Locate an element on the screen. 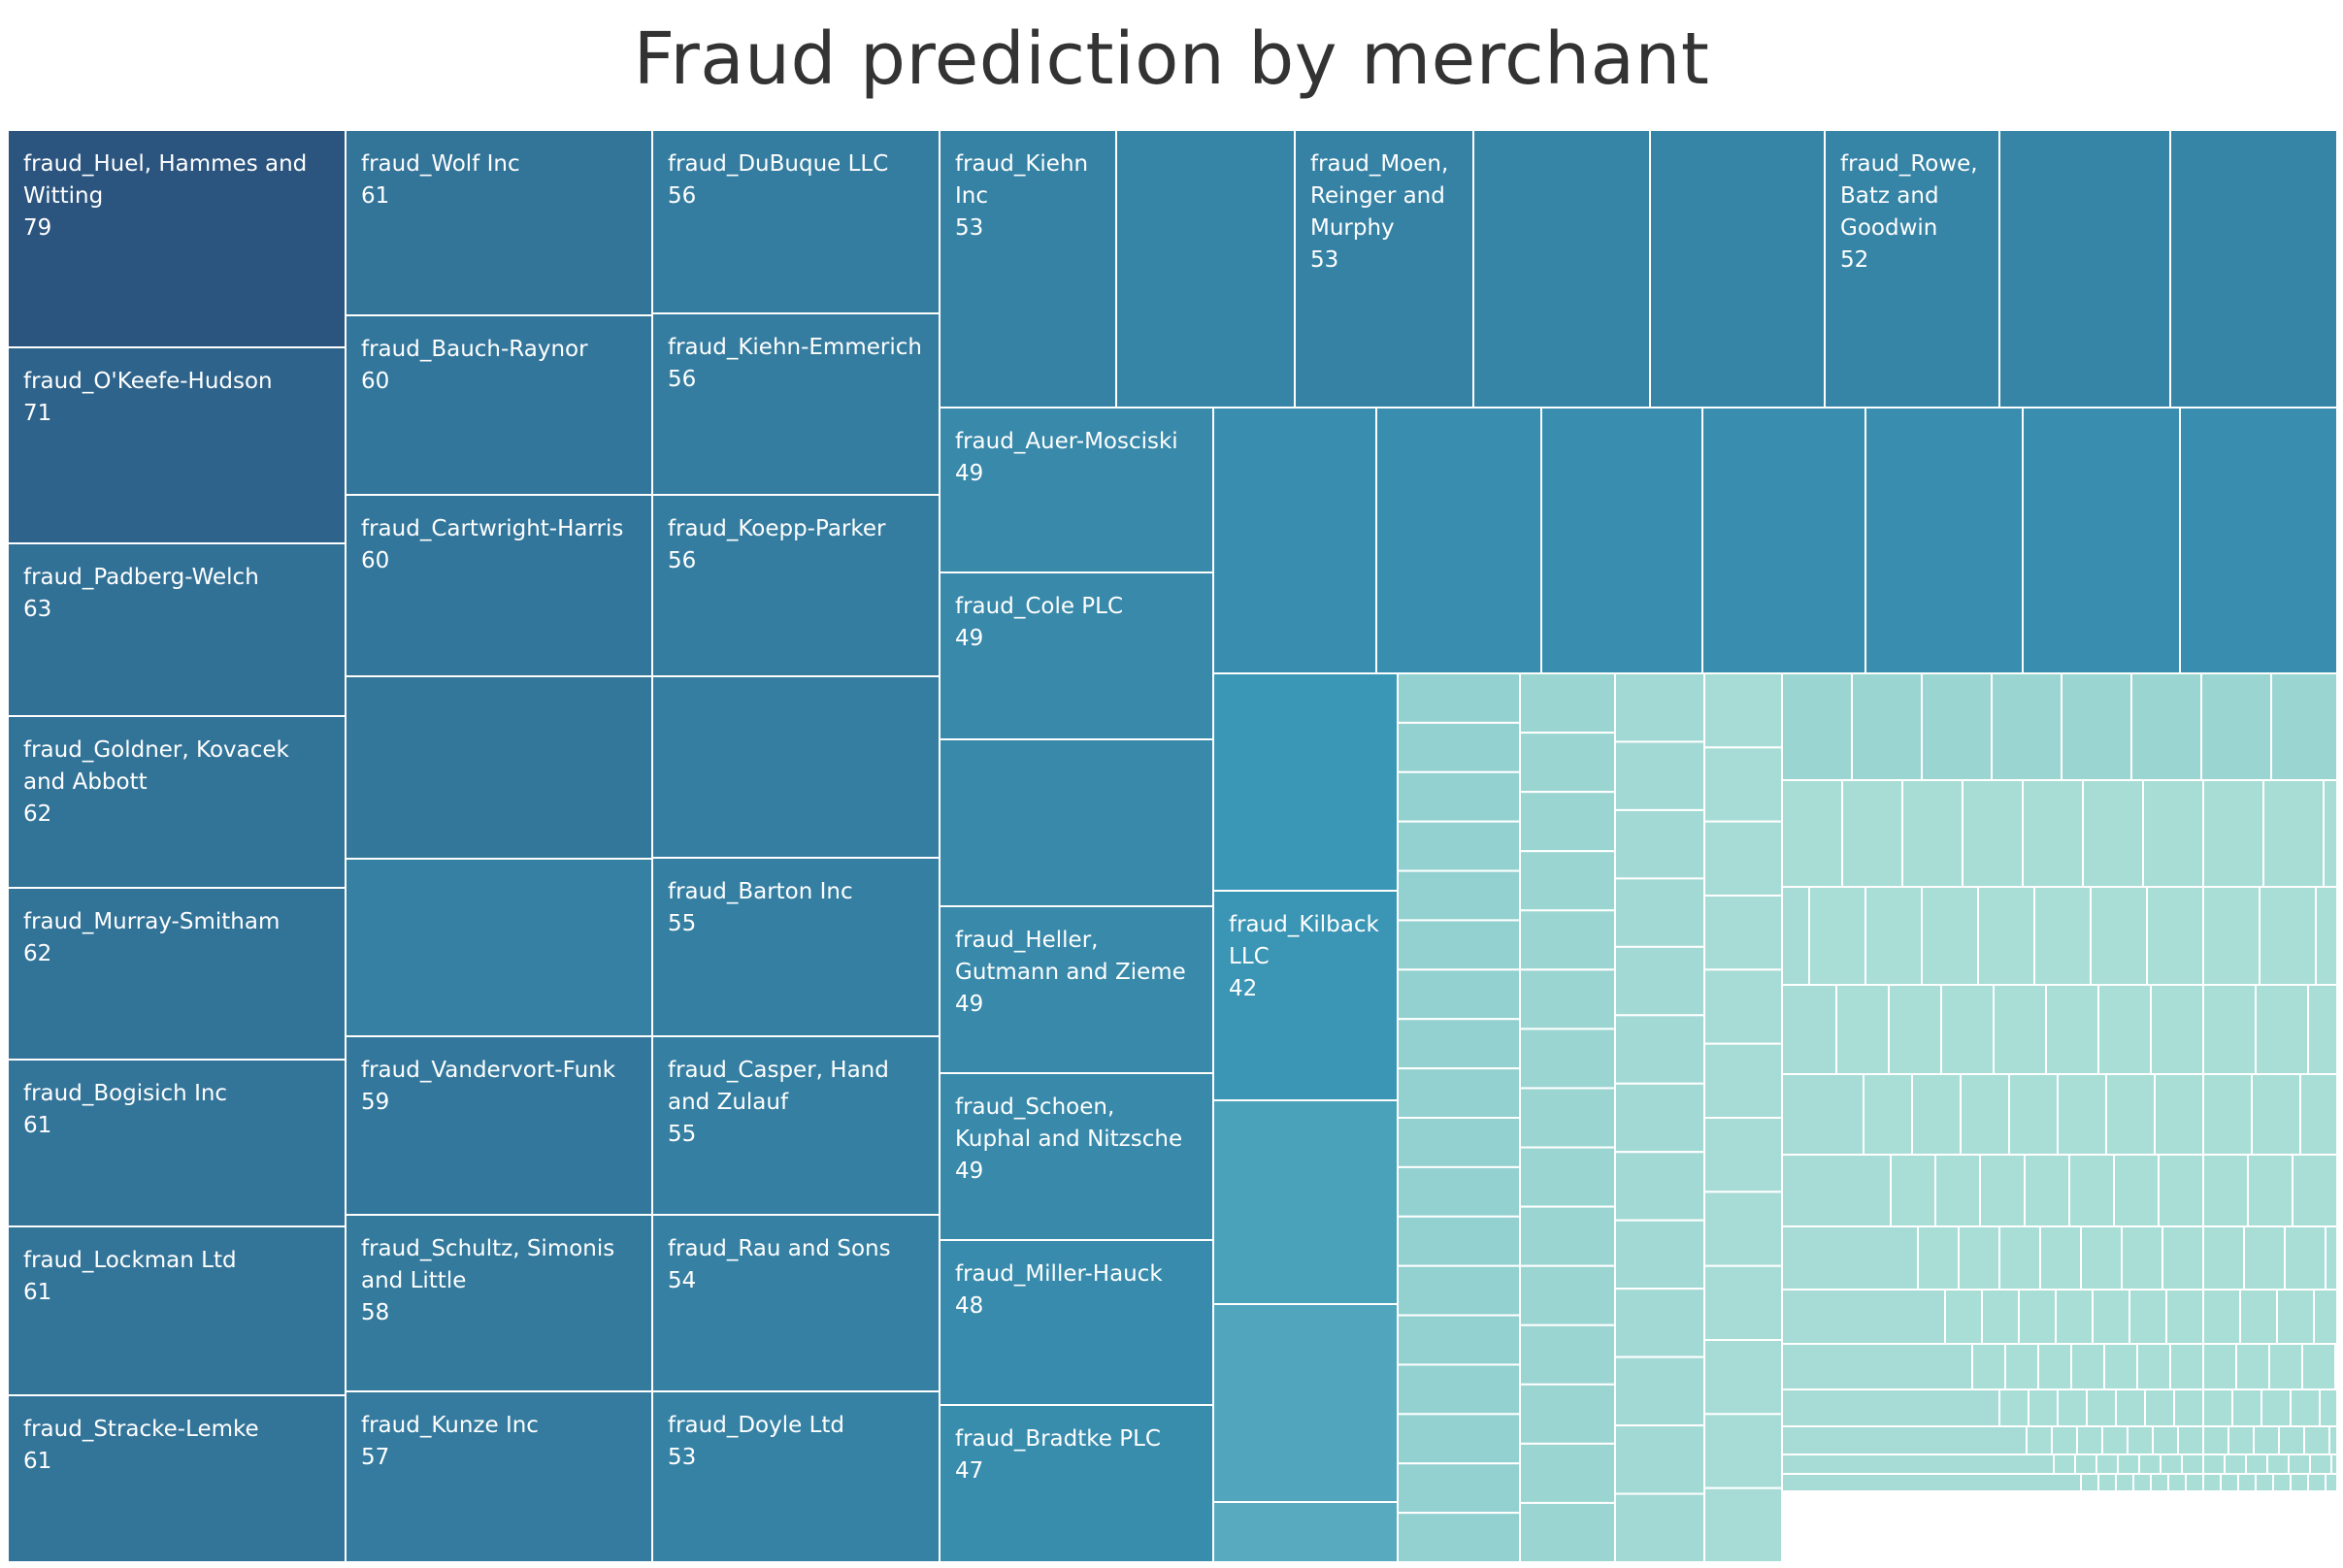 The height and width of the screenshot is (1568, 2343). treemap-tile: fraud_Cartwright-Harris 60 is located at coordinates (499, 585).